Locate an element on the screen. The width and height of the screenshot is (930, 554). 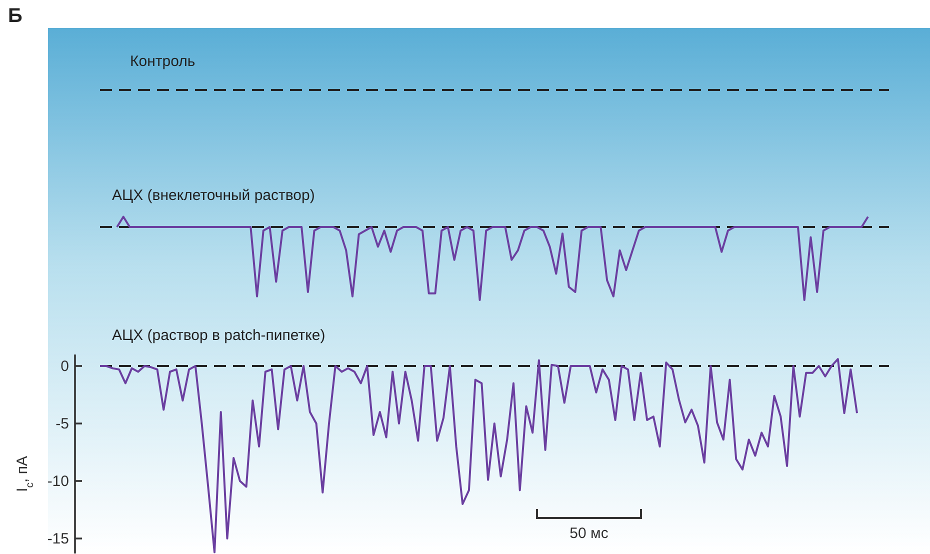
y-tick-label: -5 is located at coordinates (62, 423).